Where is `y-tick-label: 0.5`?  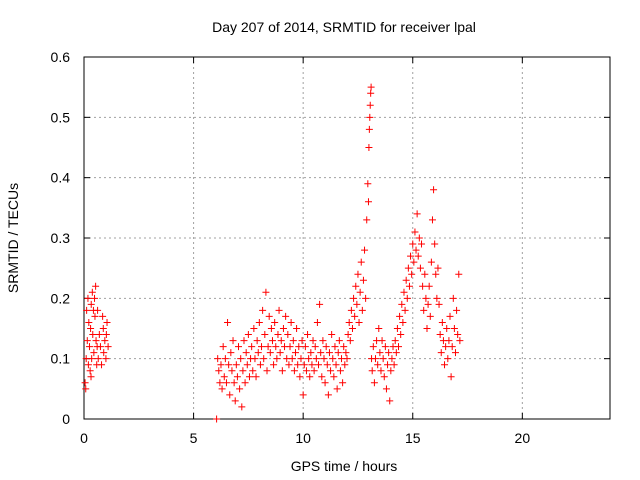 y-tick-label: 0.5 is located at coordinates (61, 117).